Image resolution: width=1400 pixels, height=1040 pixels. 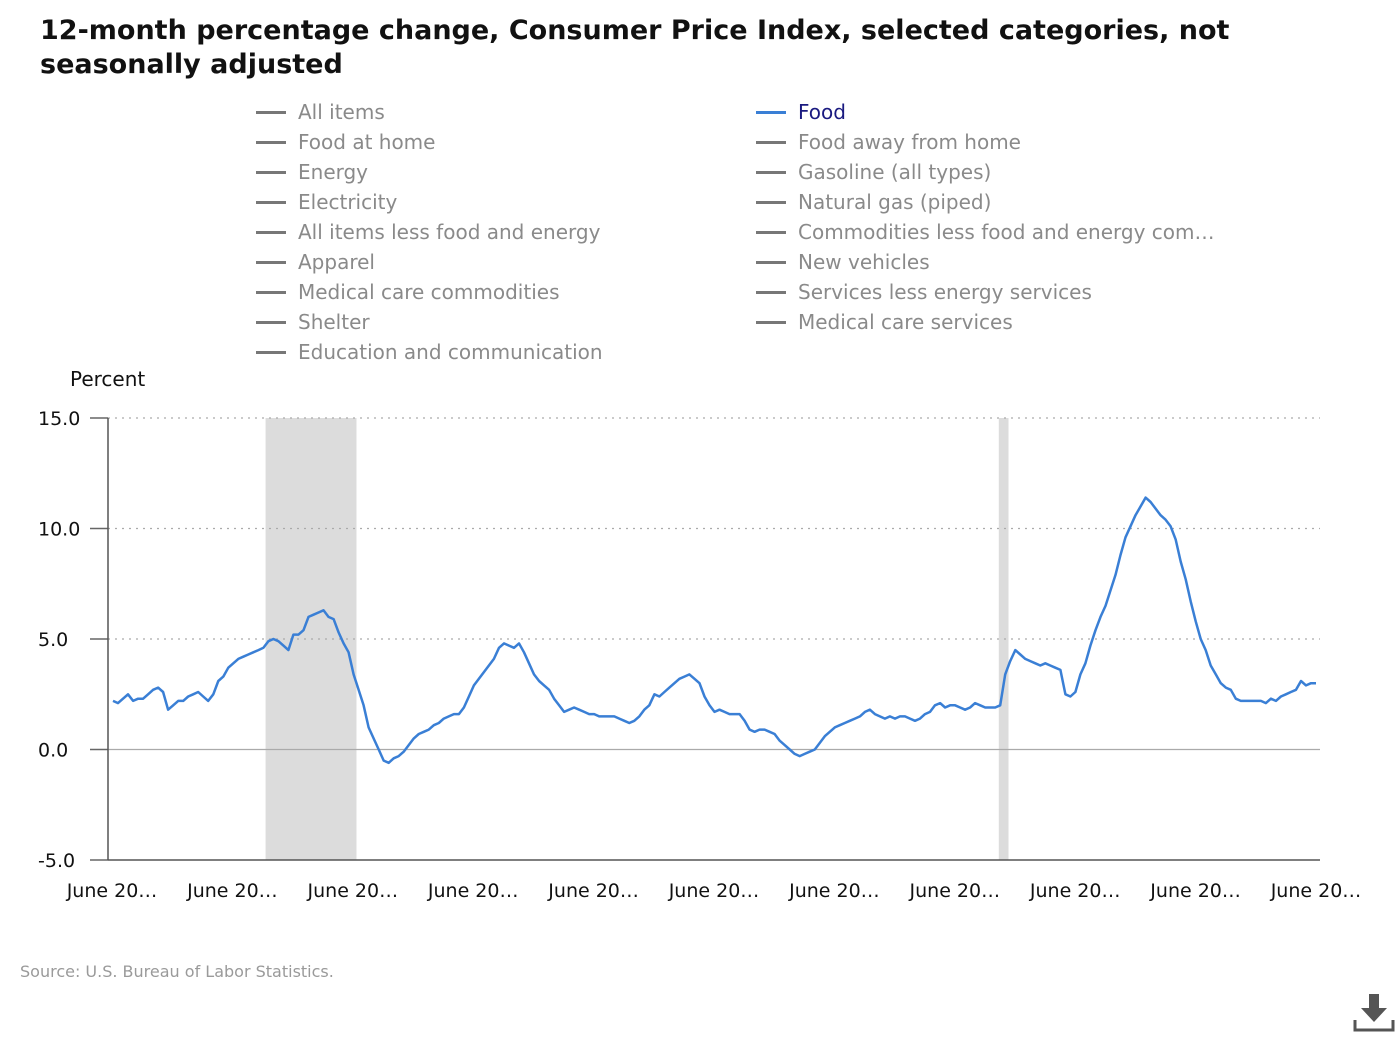 I want to click on legend-label: Medical care commodities, so click(x=429, y=292).